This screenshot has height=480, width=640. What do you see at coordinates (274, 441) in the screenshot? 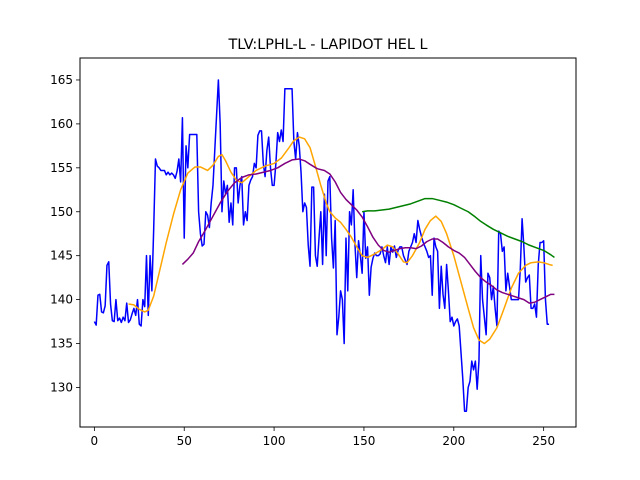
I see `x-tick-label: 100` at bounding box center [274, 441].